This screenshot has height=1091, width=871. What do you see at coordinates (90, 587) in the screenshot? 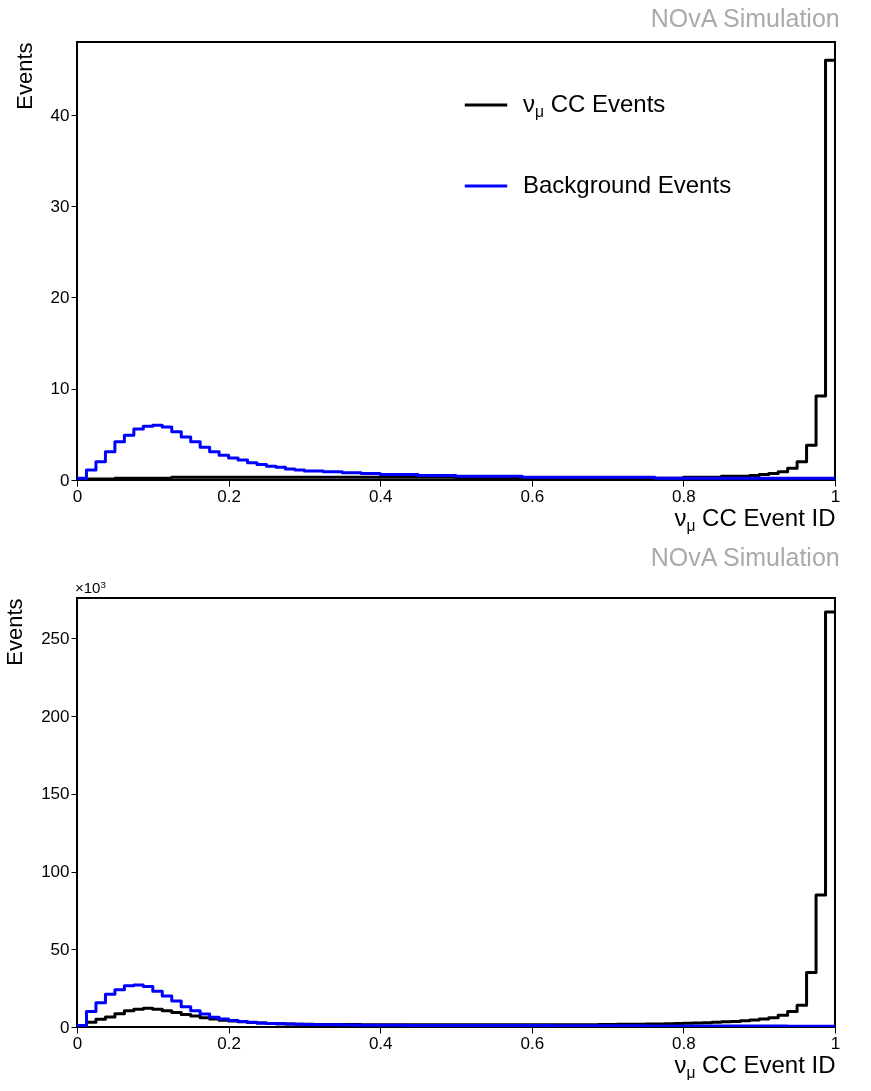
I see `text: ×10$^{3}$` at bounding box center [90, 587].